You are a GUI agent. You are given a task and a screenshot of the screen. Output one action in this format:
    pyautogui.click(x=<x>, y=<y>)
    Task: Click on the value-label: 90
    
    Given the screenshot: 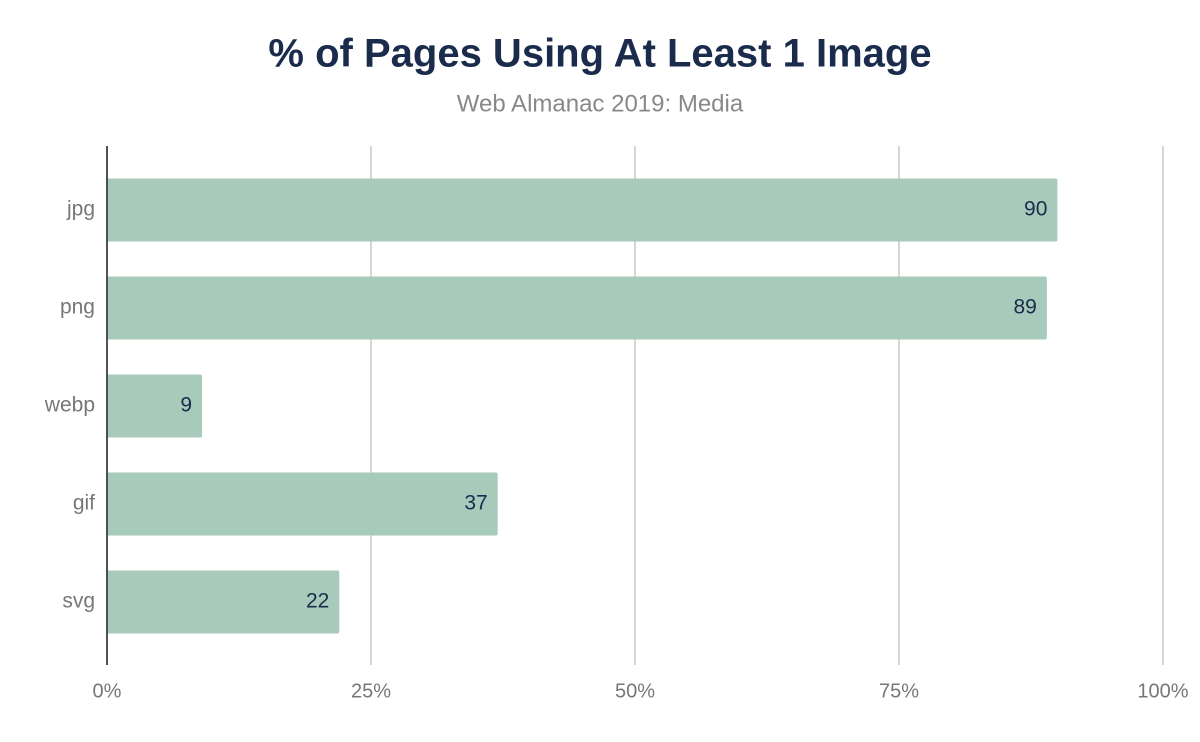 What is the action you would take?
    pyautogui.click(x=1035, y=209)
    